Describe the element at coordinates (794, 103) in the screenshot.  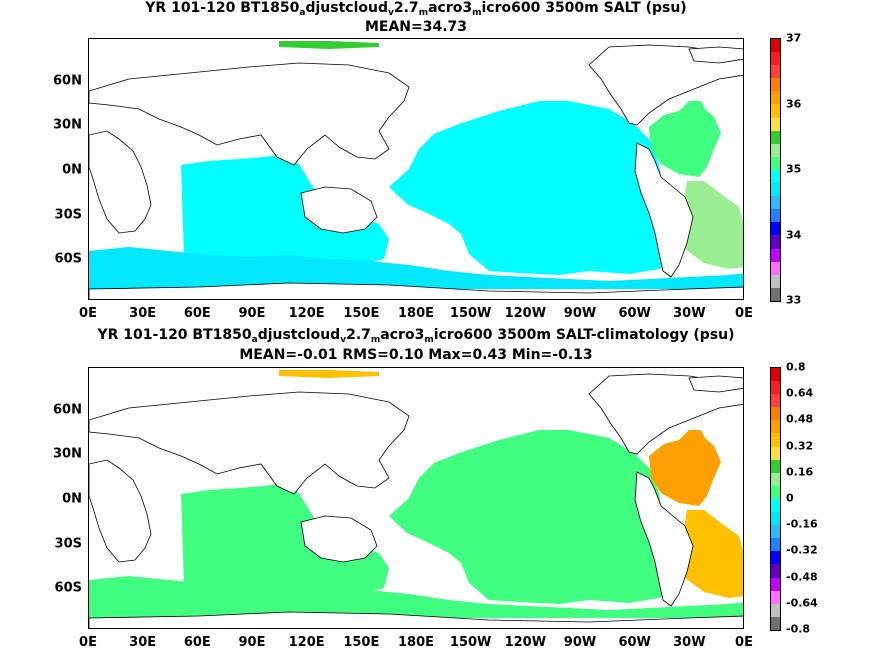
I see `colorbar-label: 36` at that location.